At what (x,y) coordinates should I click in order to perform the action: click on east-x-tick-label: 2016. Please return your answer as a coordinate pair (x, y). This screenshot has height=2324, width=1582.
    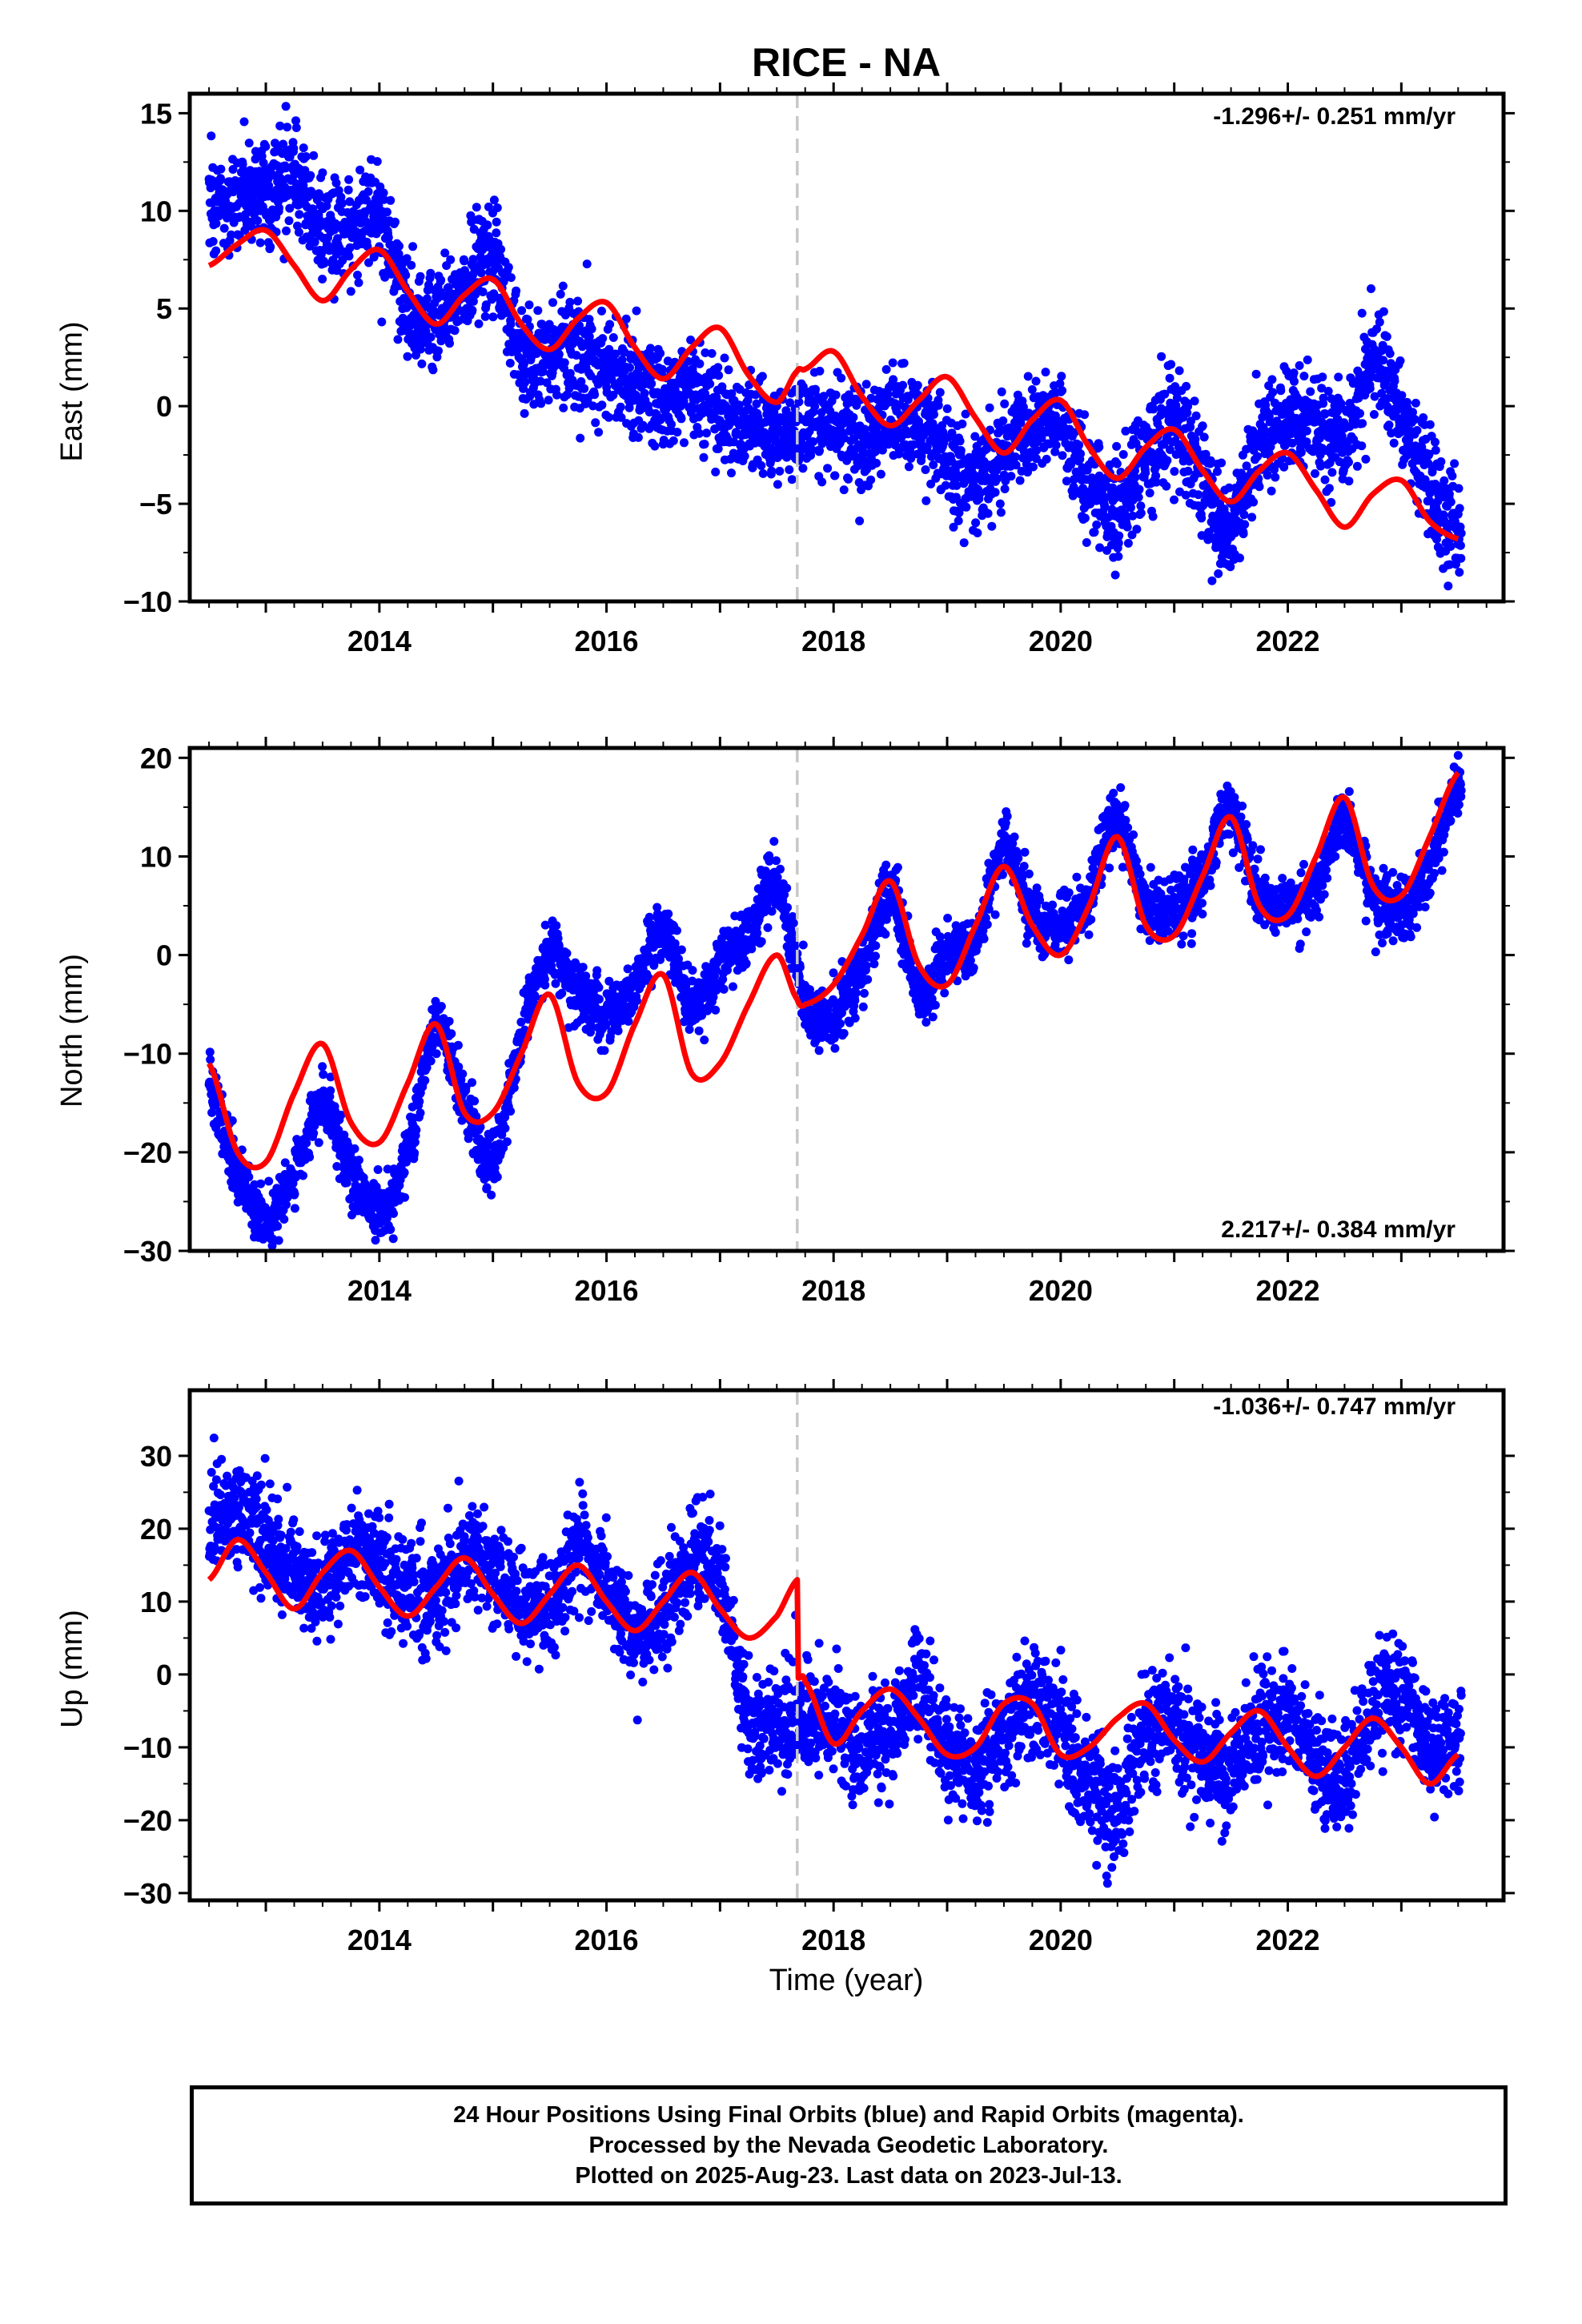
    Looking at the image, I should click on (606, 641).